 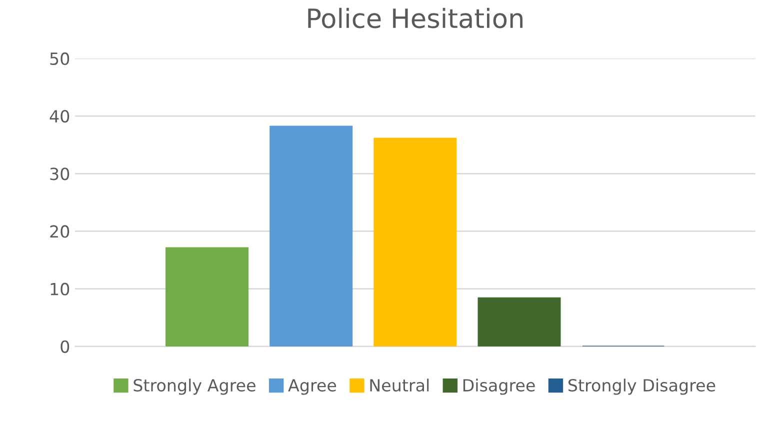 I want to click on y-tick-label: 40, so click(x=60, y=116).